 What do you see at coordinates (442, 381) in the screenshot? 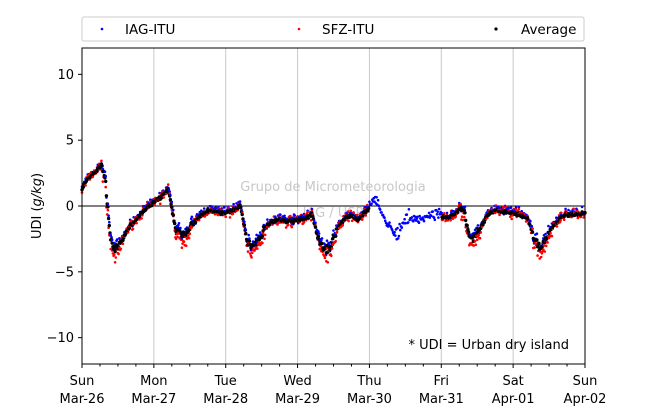
I see `x-tick-label-day: Fri` at bounding box center [442, 381].